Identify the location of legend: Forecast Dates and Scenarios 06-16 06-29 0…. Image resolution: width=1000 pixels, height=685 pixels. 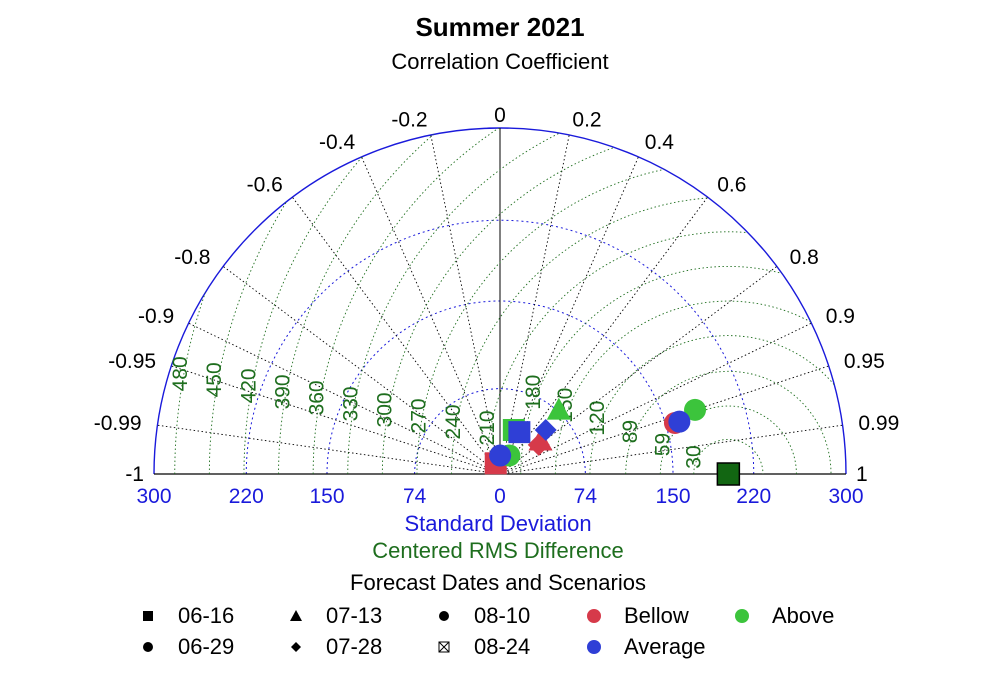
(488, 614).